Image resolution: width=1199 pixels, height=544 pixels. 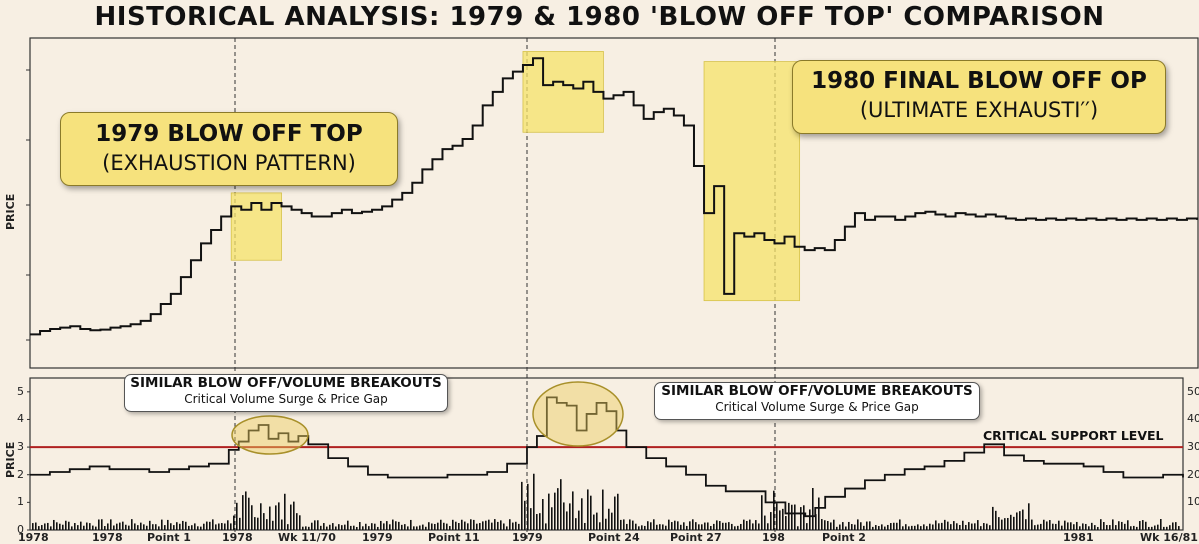 What do you see at coordinates (169, 537) in the screenshot?
I see `x-tick-label-2: Point 1` at bounding box center [169, 537].